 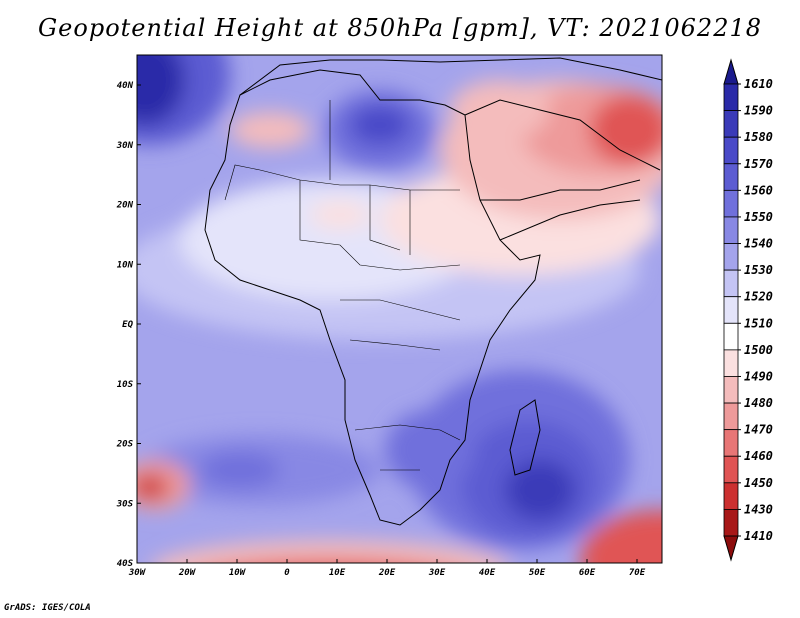 I want to click on lon-tick-label: 20W, so click(x=187, y=573).